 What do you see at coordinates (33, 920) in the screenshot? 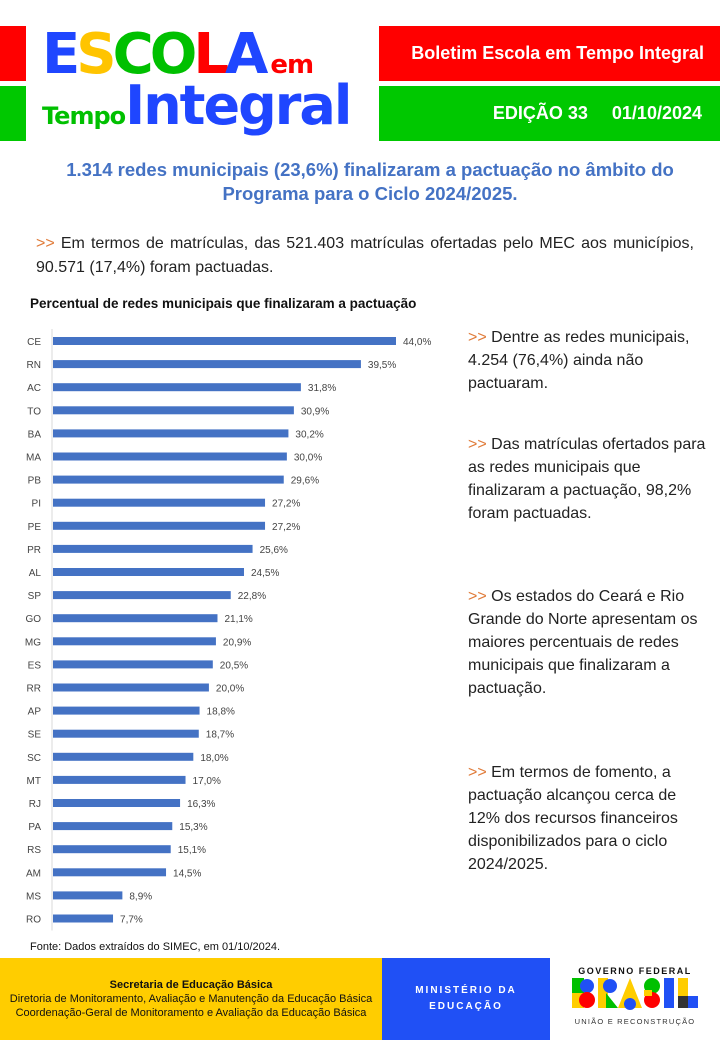
I see `category-label: RO` at bounding box center [33, 920].